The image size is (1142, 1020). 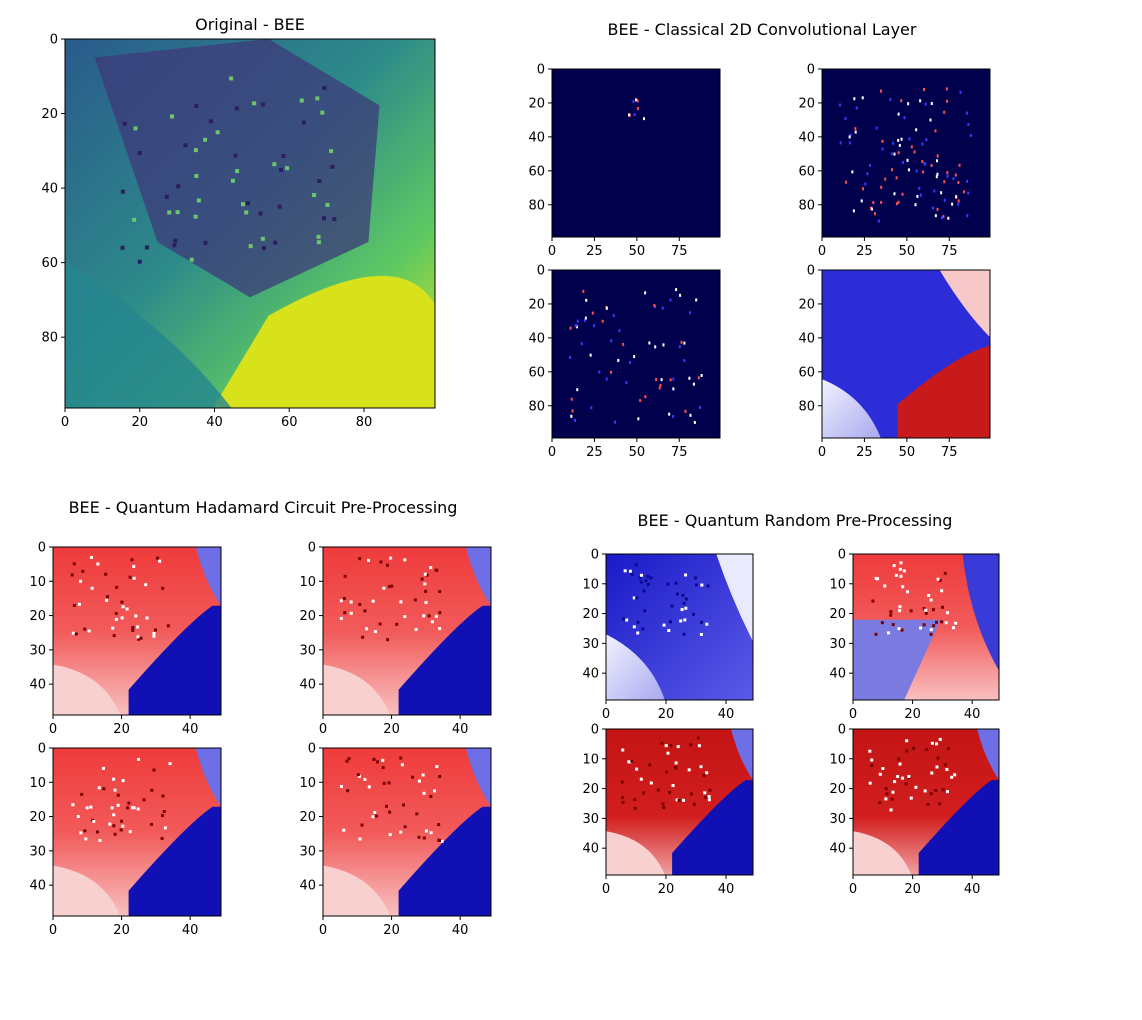 What do you see at coordinates (87, 890) in the screenshot?
I see `light-region` at bounding box center [87, 890].